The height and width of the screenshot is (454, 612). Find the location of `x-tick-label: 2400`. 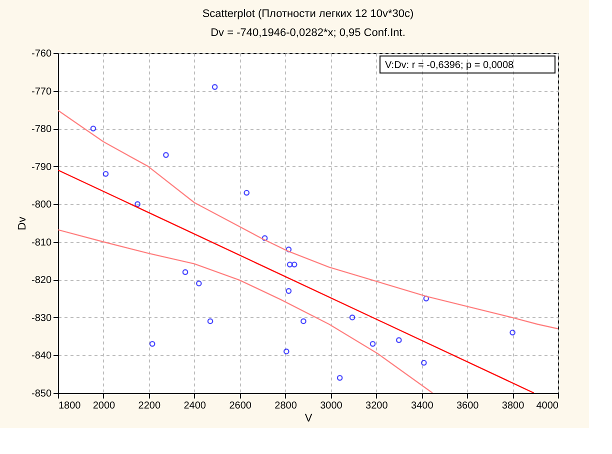

x-tick-label: 2400 is located at coordinates (195, 406).